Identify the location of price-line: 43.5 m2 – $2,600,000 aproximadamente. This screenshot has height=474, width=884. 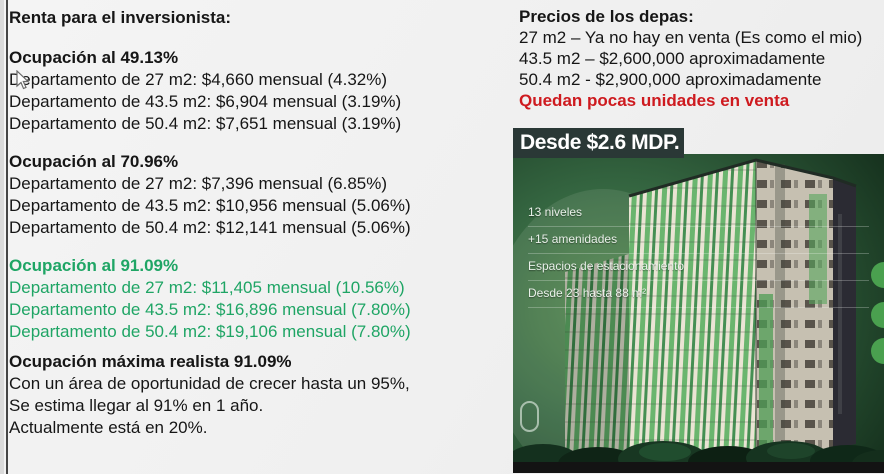
(672, 58).